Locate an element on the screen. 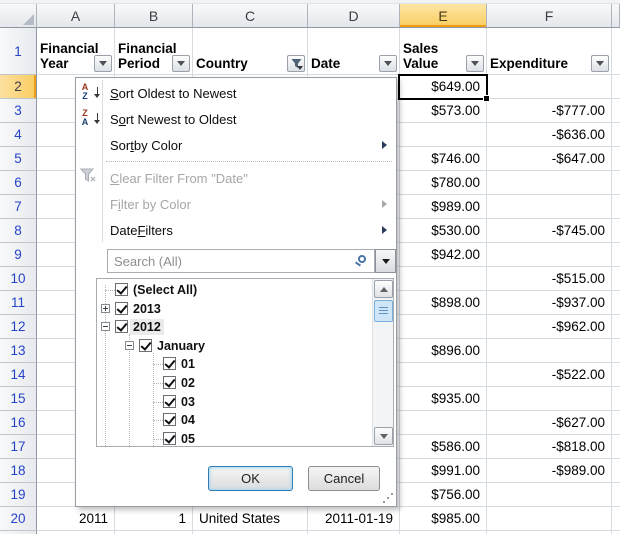  cell-e20: $985.00 is located at coordinates (443, 519).